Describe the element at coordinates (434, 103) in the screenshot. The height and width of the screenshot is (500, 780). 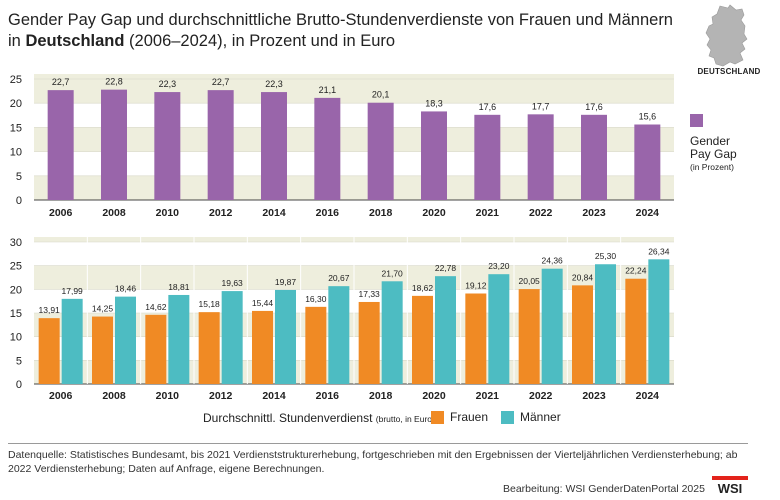
I see `pay-gap-value-label: 18,3` at that location.